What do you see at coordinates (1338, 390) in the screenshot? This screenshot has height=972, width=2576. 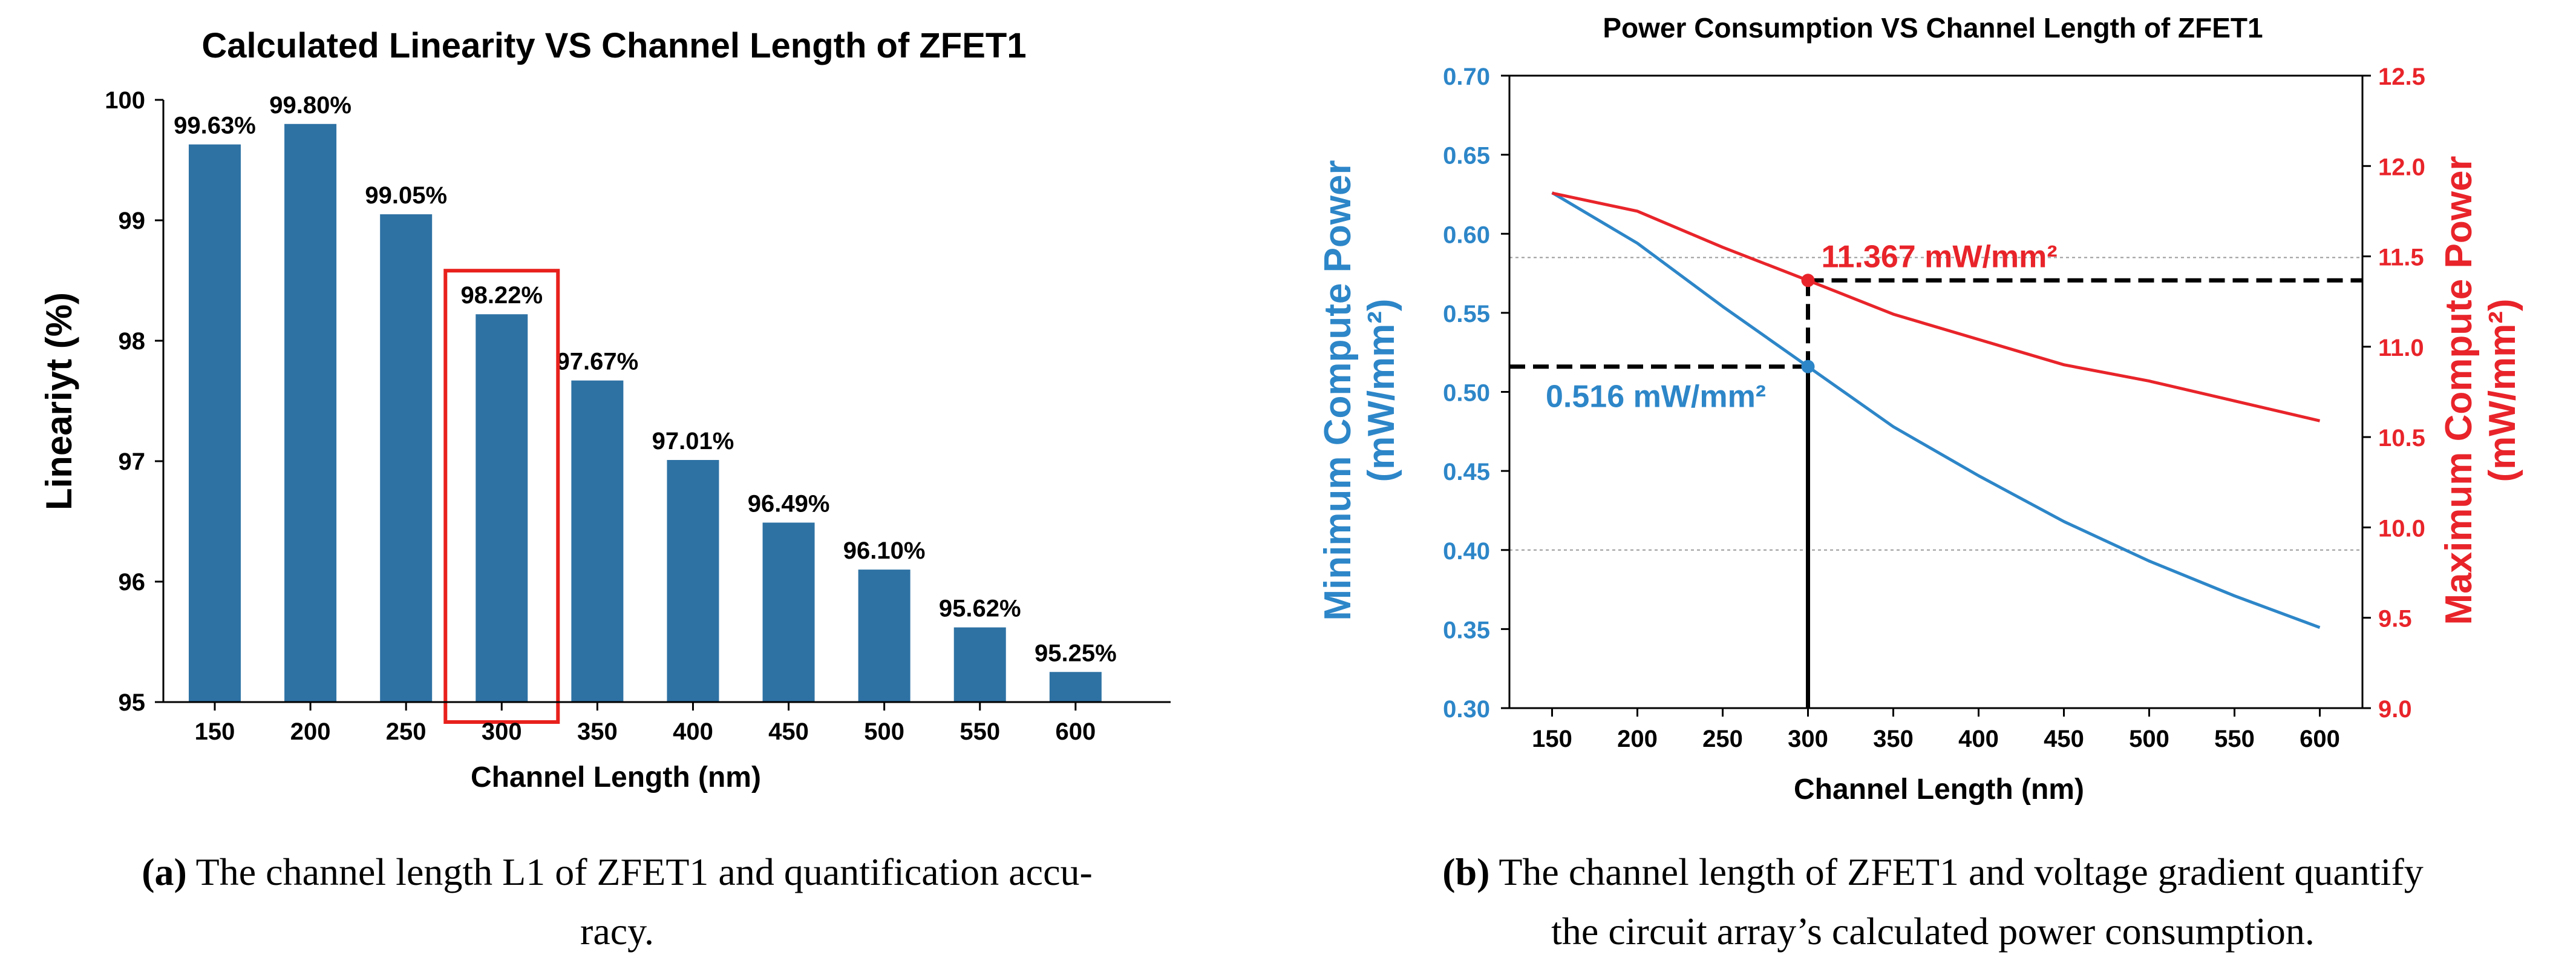 I see `left-y-axis-label-line1: Minimum Compute Power` at bounding box center [1338, 390].